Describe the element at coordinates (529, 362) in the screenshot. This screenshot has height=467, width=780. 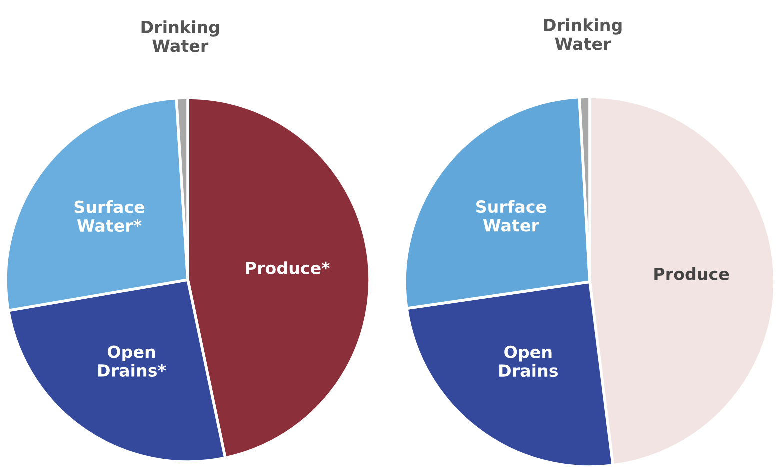
I see `slice-label: Open Drains` at that location.